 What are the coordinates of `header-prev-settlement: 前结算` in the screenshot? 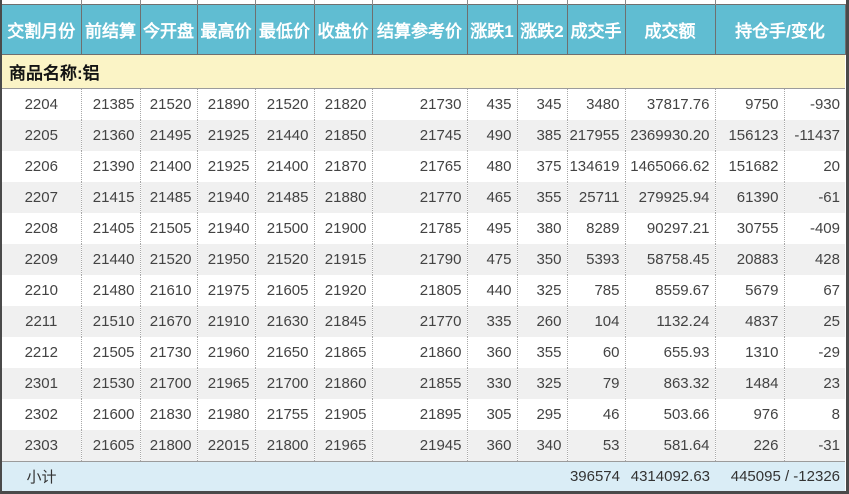 It's located at (111, 29).